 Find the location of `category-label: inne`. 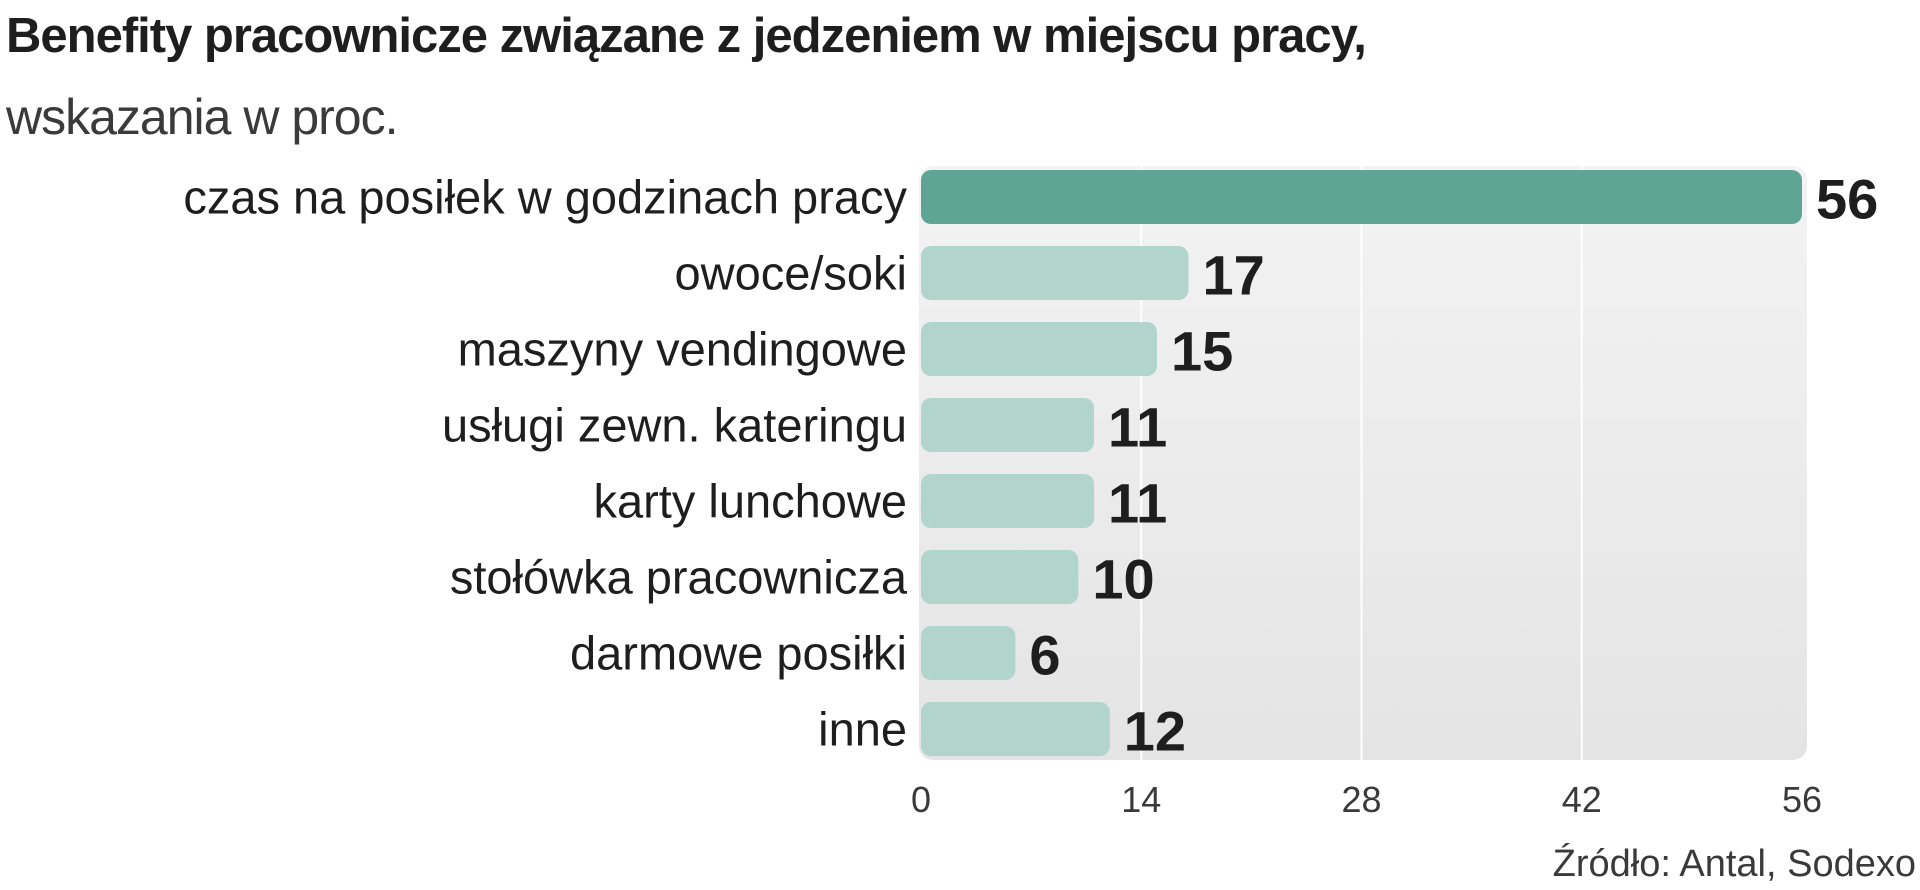

category-label: inne is located at coordinates (862, 729).